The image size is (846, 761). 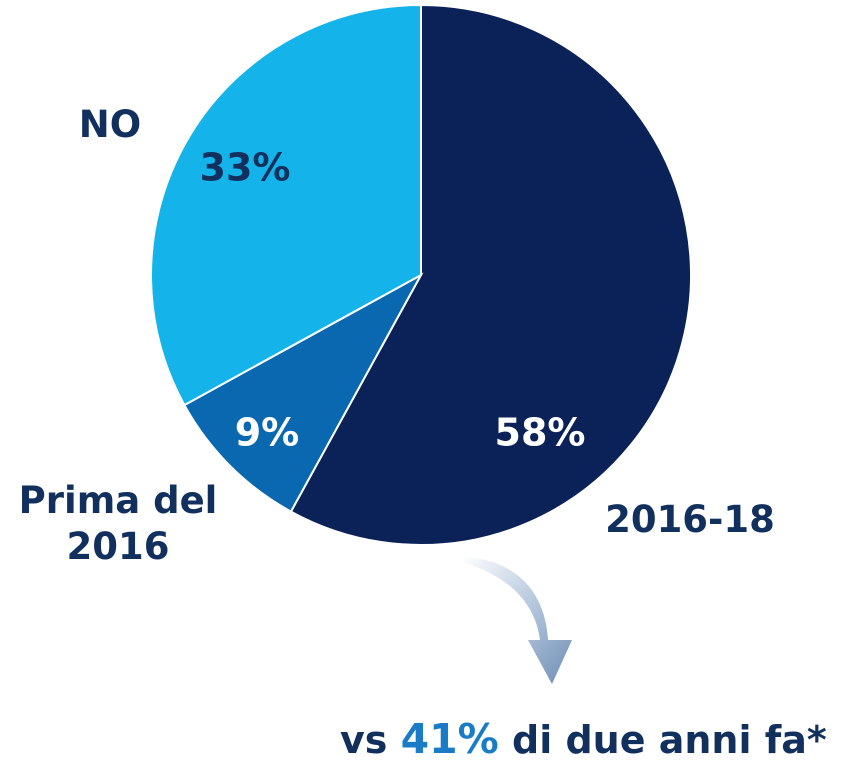 What do you see at coordinates (110, 124) in the screenshot?
I see `category-label: NO` at bounding box center [110, 124].